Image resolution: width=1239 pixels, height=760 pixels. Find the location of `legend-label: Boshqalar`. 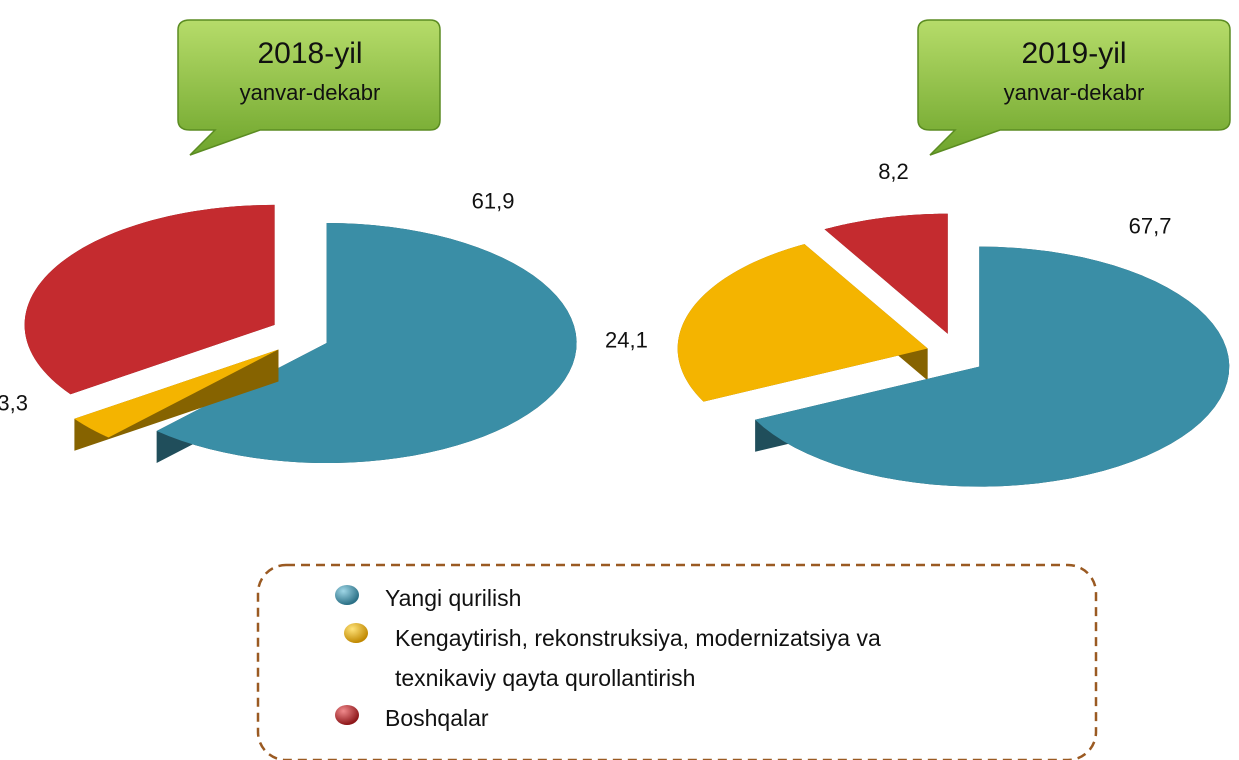

legend-label: Boshqalar is located at coordinates (437, 718).